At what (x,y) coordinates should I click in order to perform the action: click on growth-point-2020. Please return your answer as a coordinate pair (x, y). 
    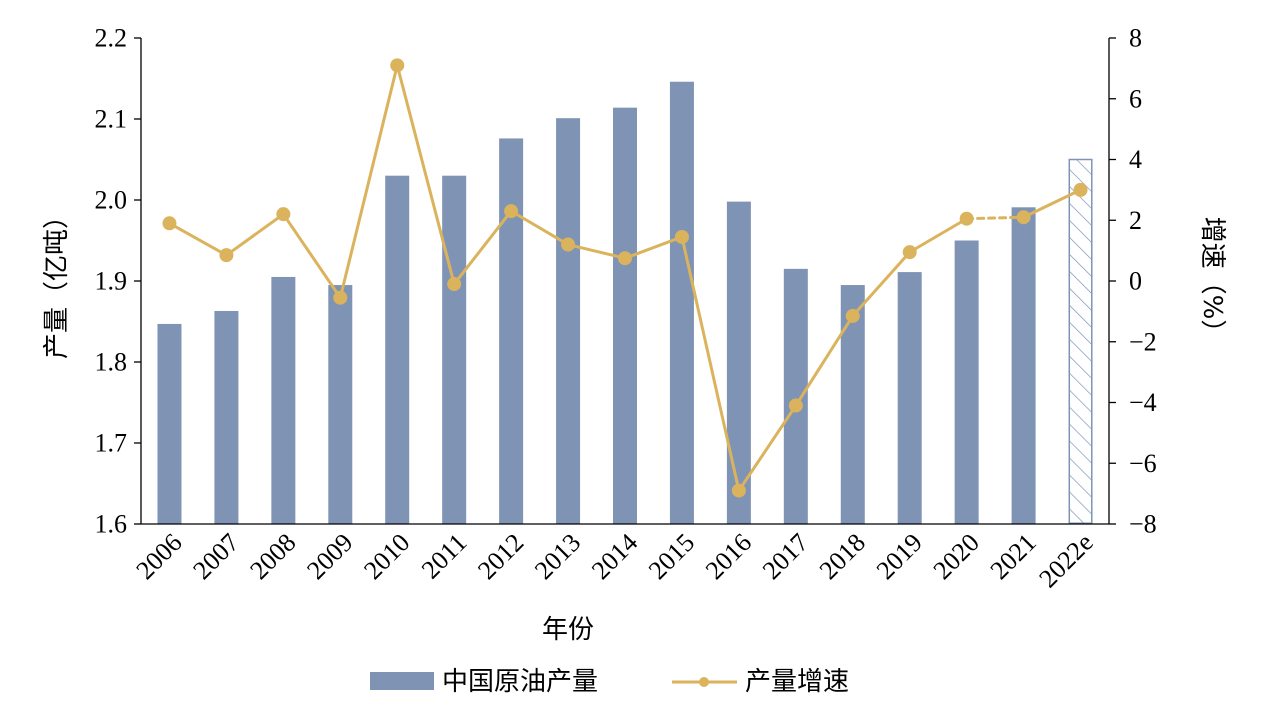
    Looking at the image, I should click on (966, 218).